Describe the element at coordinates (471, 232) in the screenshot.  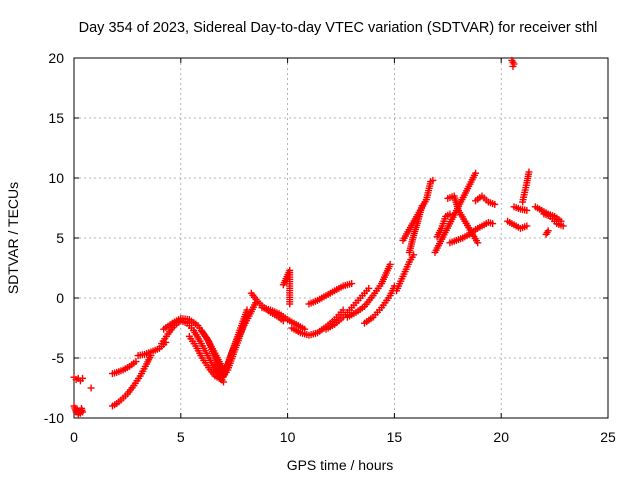
I see `series-arc-18b` at that location.